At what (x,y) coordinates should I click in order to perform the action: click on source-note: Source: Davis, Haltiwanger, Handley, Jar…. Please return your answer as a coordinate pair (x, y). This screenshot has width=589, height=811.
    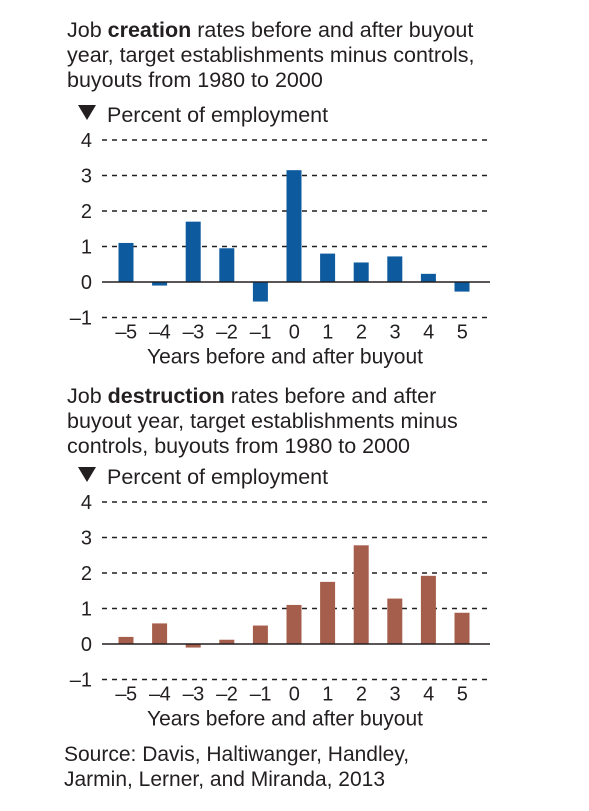
    Looking at the image, I should click on (237, 767).